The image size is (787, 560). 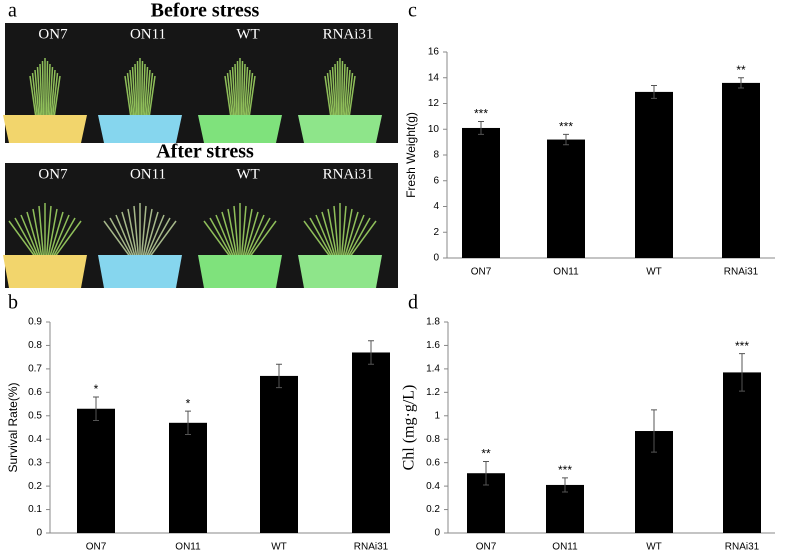 What do you see at coordinates (436, 180) in the screenshot?
I see `y-tick-label: 6` at bounding box center [436, 180].